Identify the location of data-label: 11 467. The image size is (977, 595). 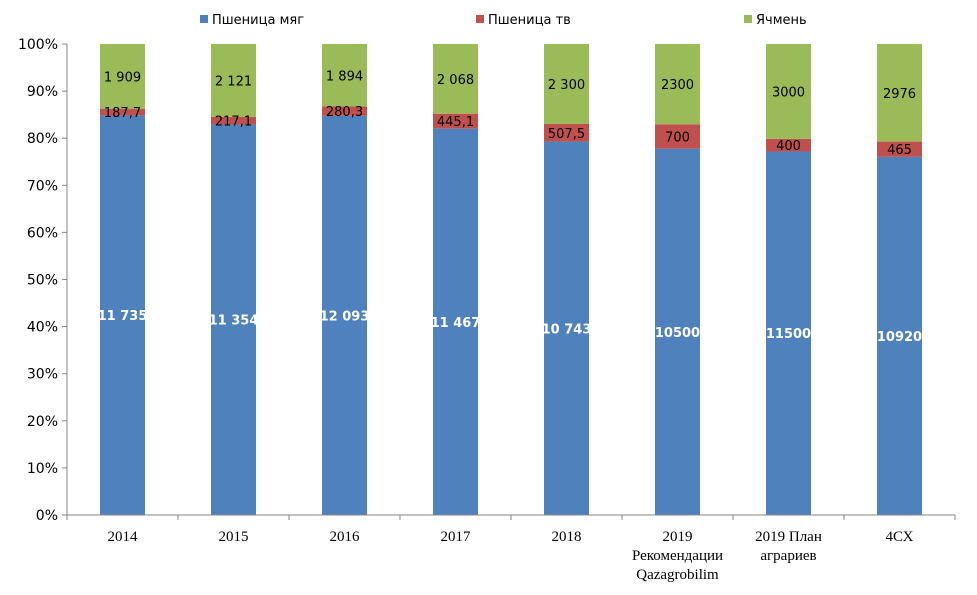
(456, 323).